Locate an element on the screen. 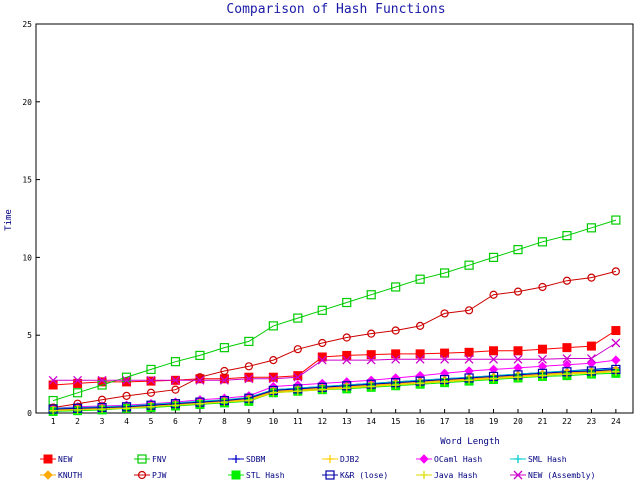 This screenshot has width=640, height=480. x-tick-label: 20 is located at coordinates (518, 421).